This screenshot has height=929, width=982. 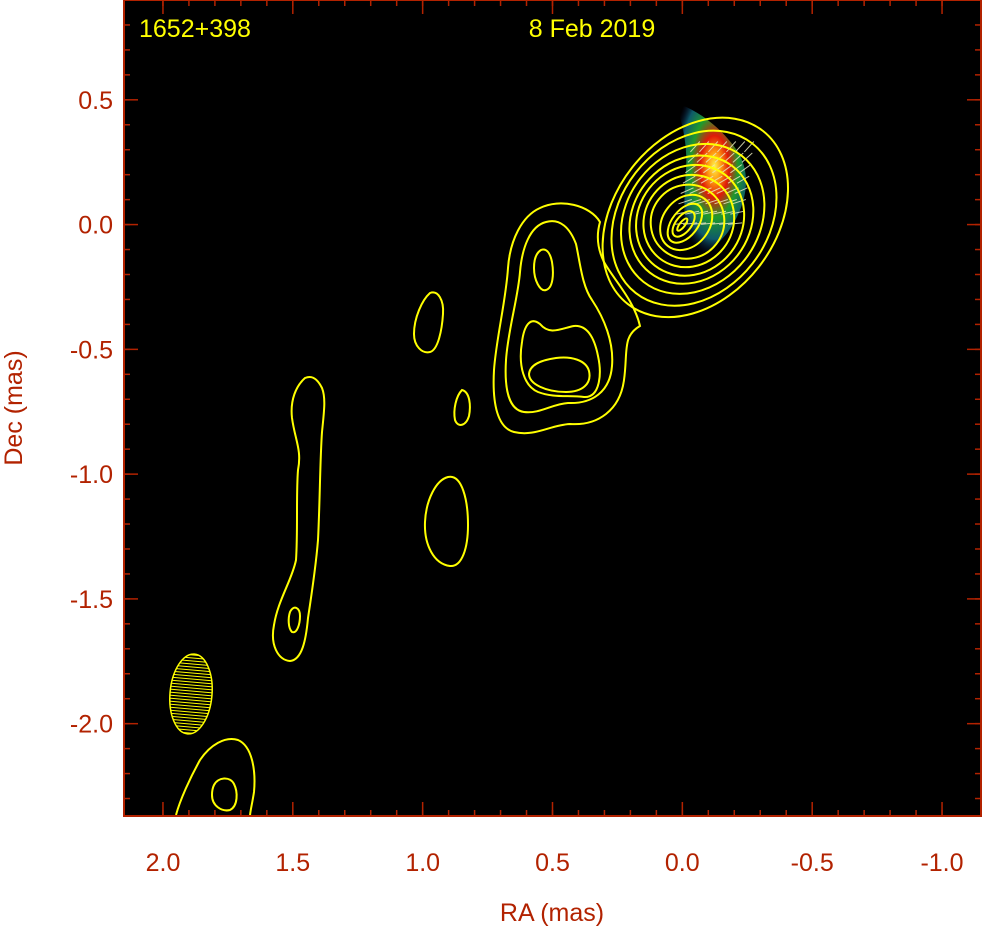 I want to click on y-tick-label: 0.5, so click(x=95, y=101).